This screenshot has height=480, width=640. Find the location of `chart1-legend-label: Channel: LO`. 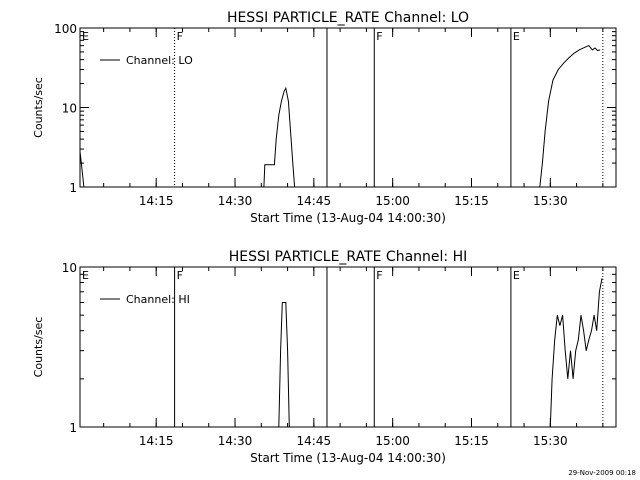

chart1-legend-label: Channel: LO is located at coordinates (159, 60).